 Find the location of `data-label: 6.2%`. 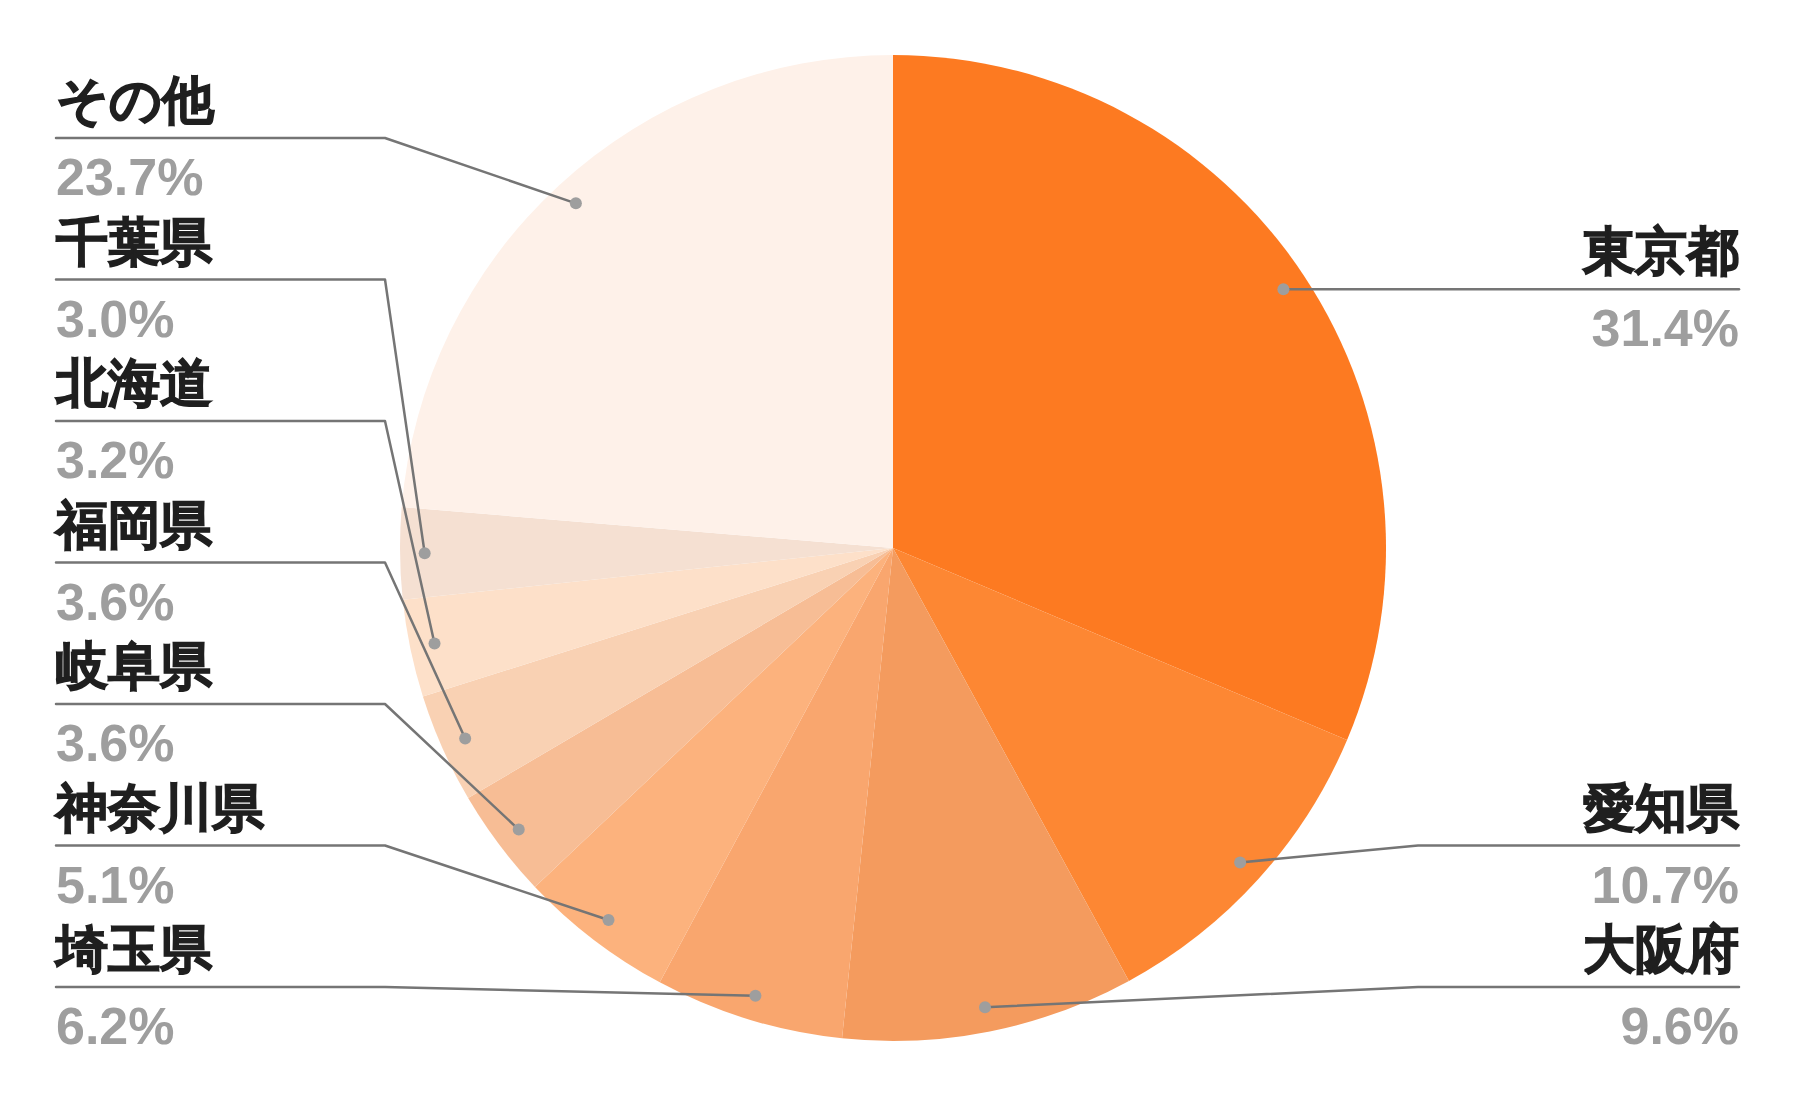

data-label: 6.2% is located at coordinates (115, 1026).